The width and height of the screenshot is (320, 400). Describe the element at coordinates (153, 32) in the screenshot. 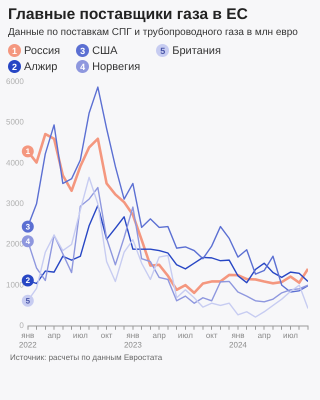

I see `chart-subtitle: Данные по поставкам СПГ и трубопроводного газа в млн евро` at that location.